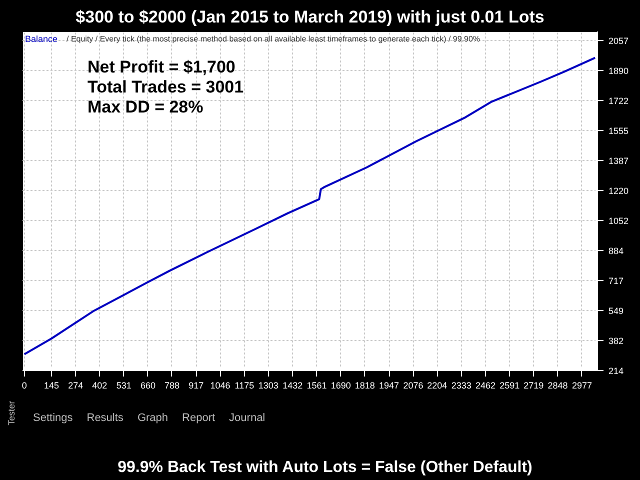 The image size is (640, 480). I want to click on x-tick-label: 402, so click(100, 385).